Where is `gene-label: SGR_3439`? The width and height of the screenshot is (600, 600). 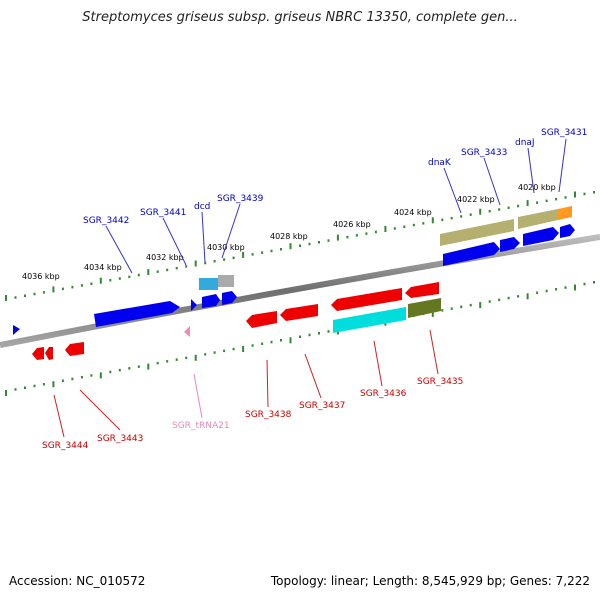 gene-label: SGR_3439 is located at coordinates (240, 199).